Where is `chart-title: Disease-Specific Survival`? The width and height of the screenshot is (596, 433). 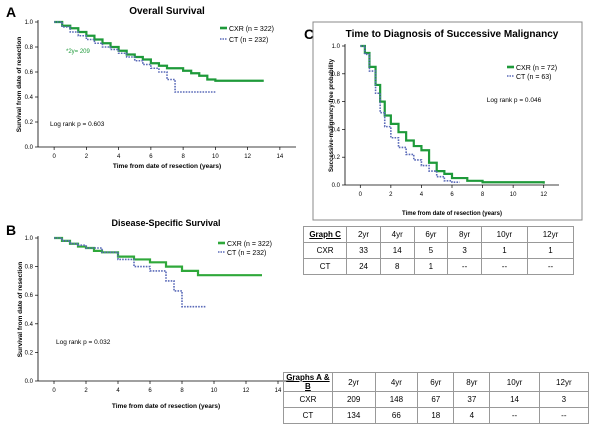 chart-title: Disease-Specific Survival is located at coordinates (165, 223).